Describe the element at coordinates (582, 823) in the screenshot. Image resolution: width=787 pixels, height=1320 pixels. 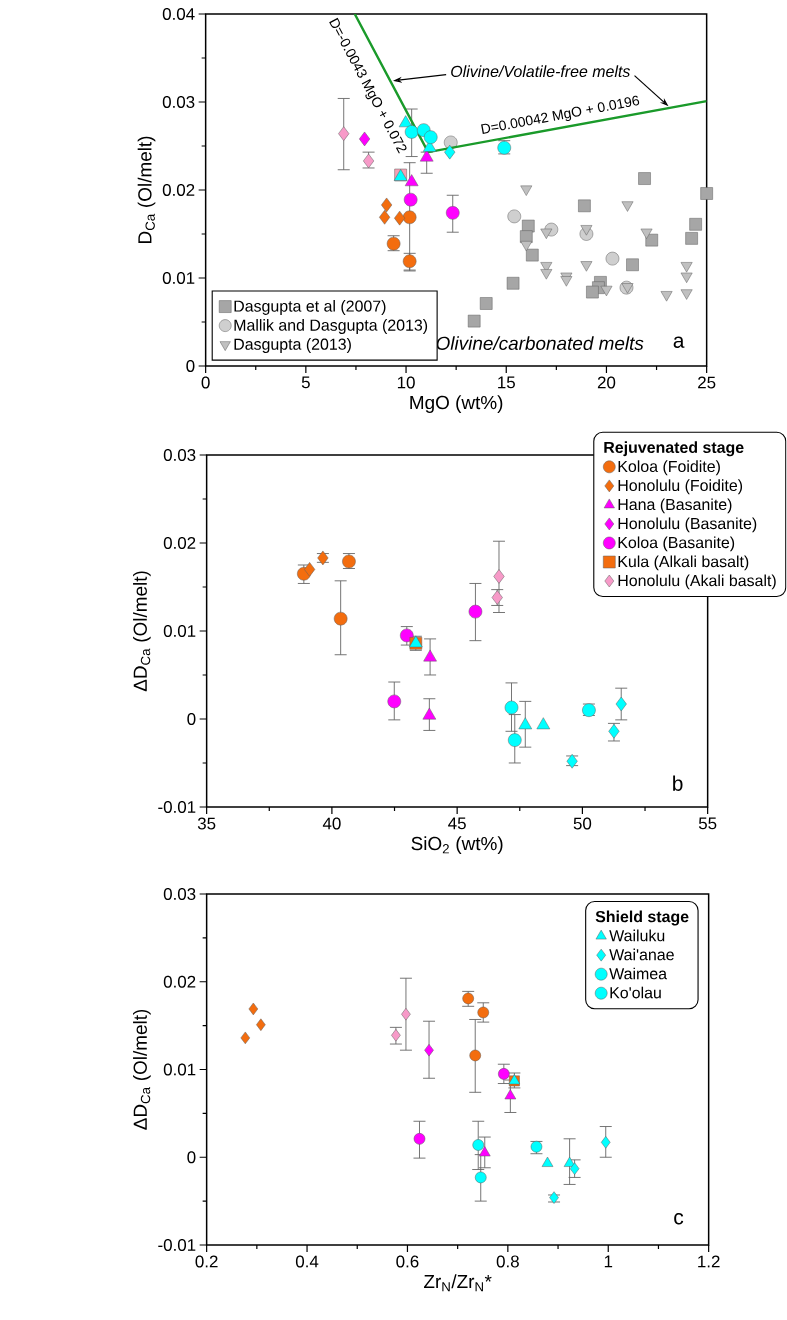
I see `x-tick-label: 50` at that location.